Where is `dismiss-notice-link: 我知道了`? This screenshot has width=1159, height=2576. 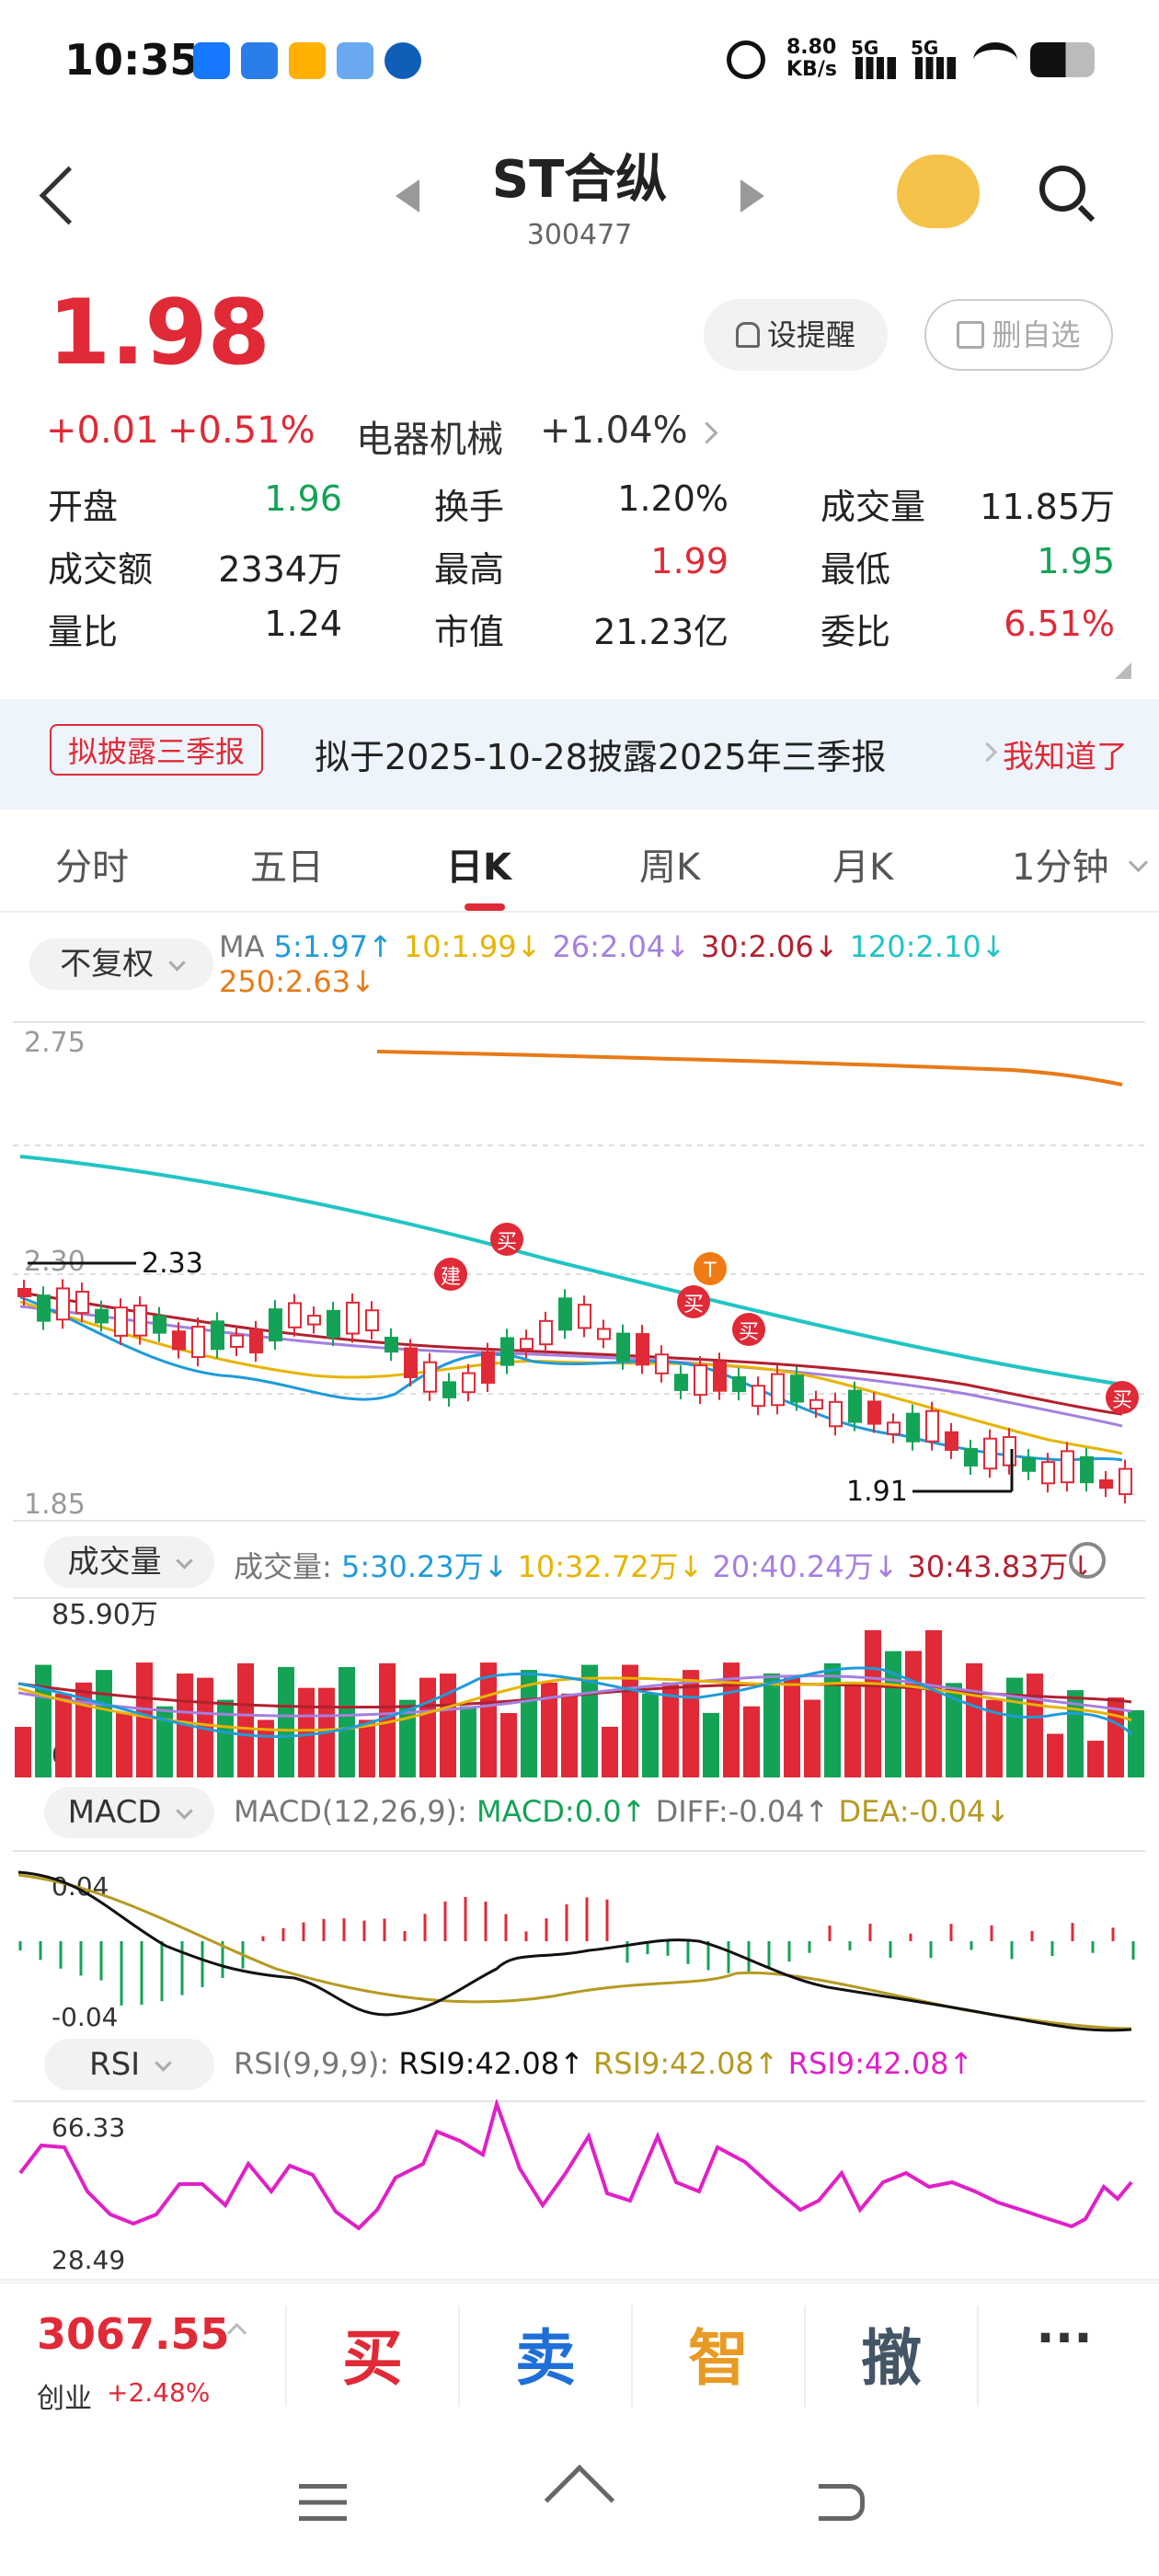 dismiss-notice-link: 我知道了 is located at coordinates (1065, 757).